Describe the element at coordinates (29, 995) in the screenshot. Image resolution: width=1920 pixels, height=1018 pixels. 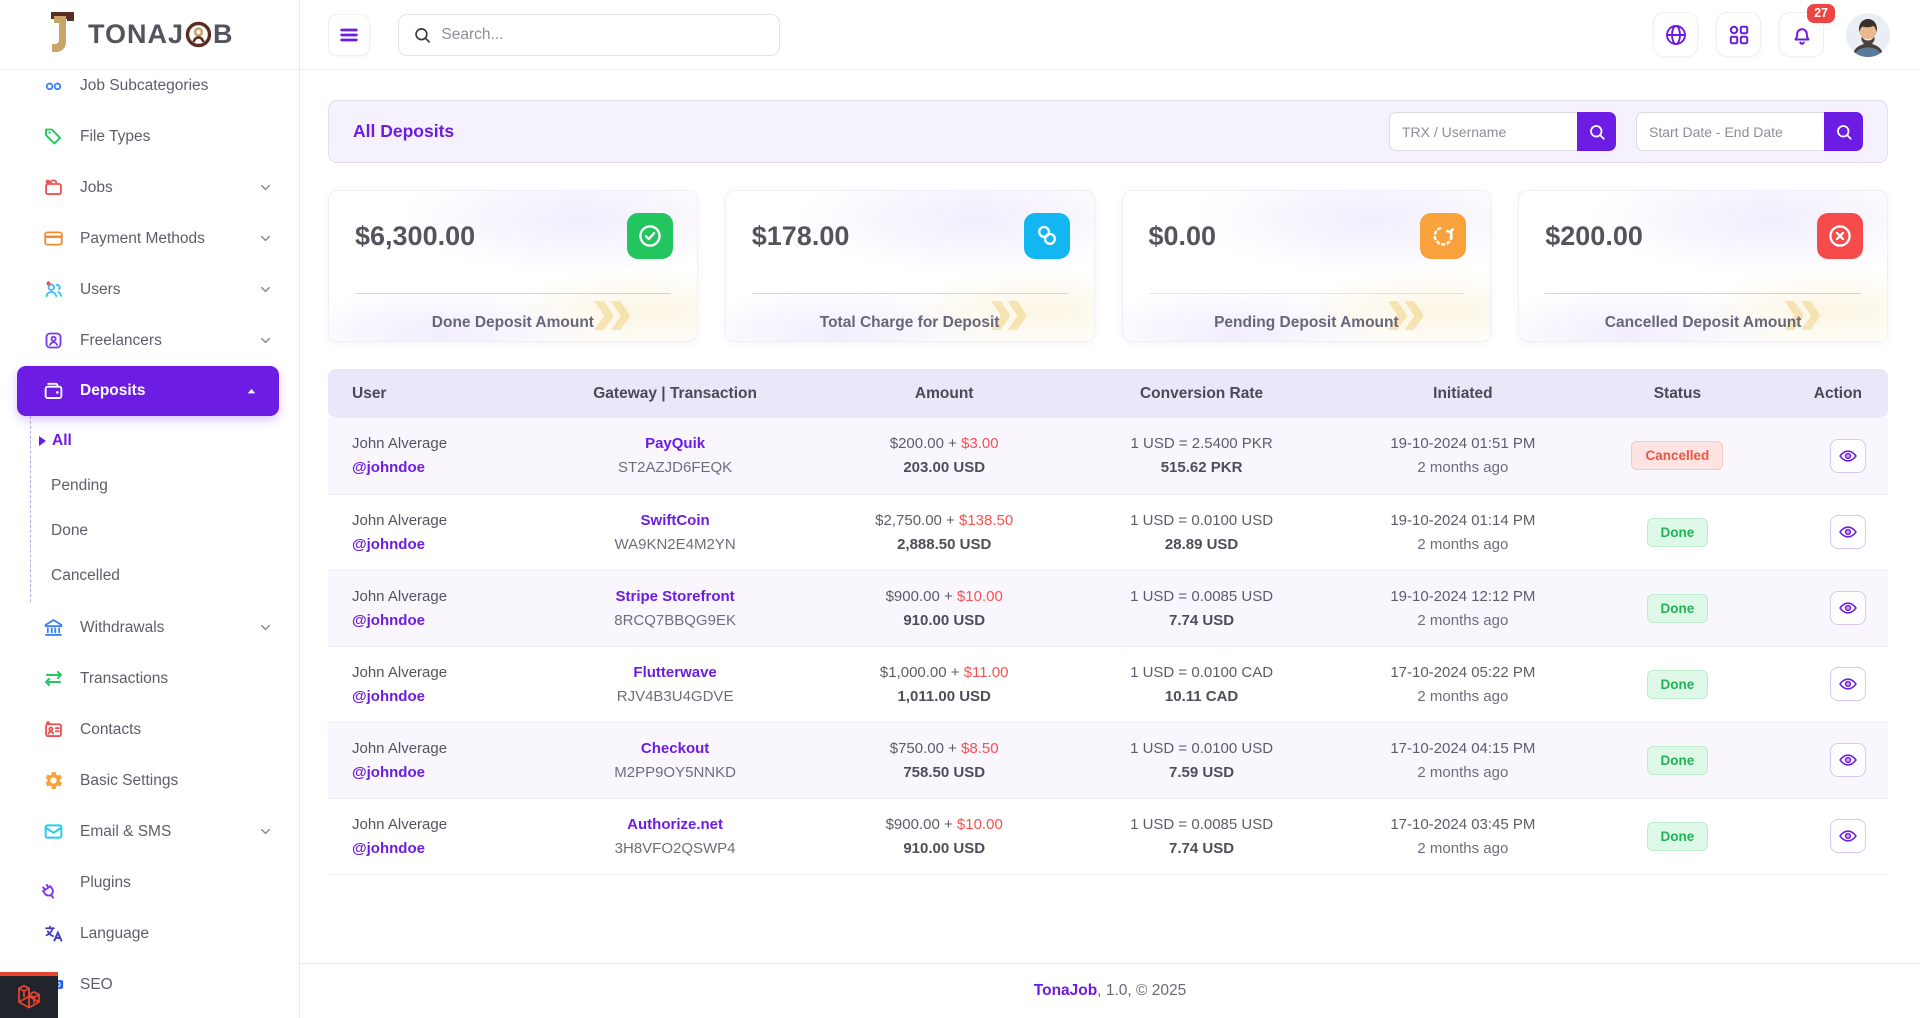
I see `debugbar-toggle` at that location.